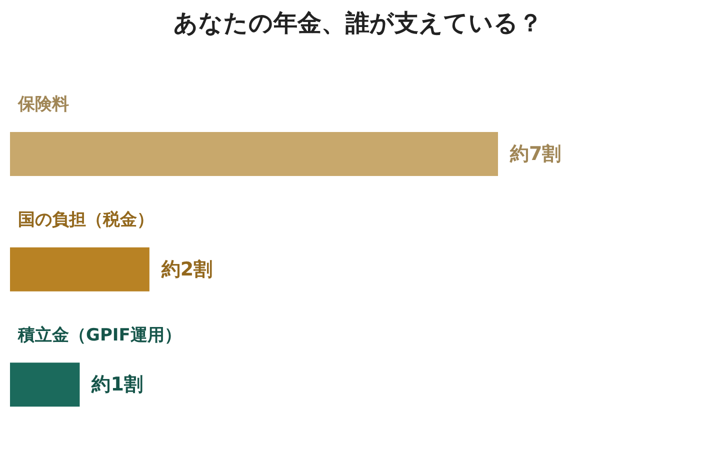 The image size is (717, 457). I want to click on data-label: 約2割, so click(186, 269).